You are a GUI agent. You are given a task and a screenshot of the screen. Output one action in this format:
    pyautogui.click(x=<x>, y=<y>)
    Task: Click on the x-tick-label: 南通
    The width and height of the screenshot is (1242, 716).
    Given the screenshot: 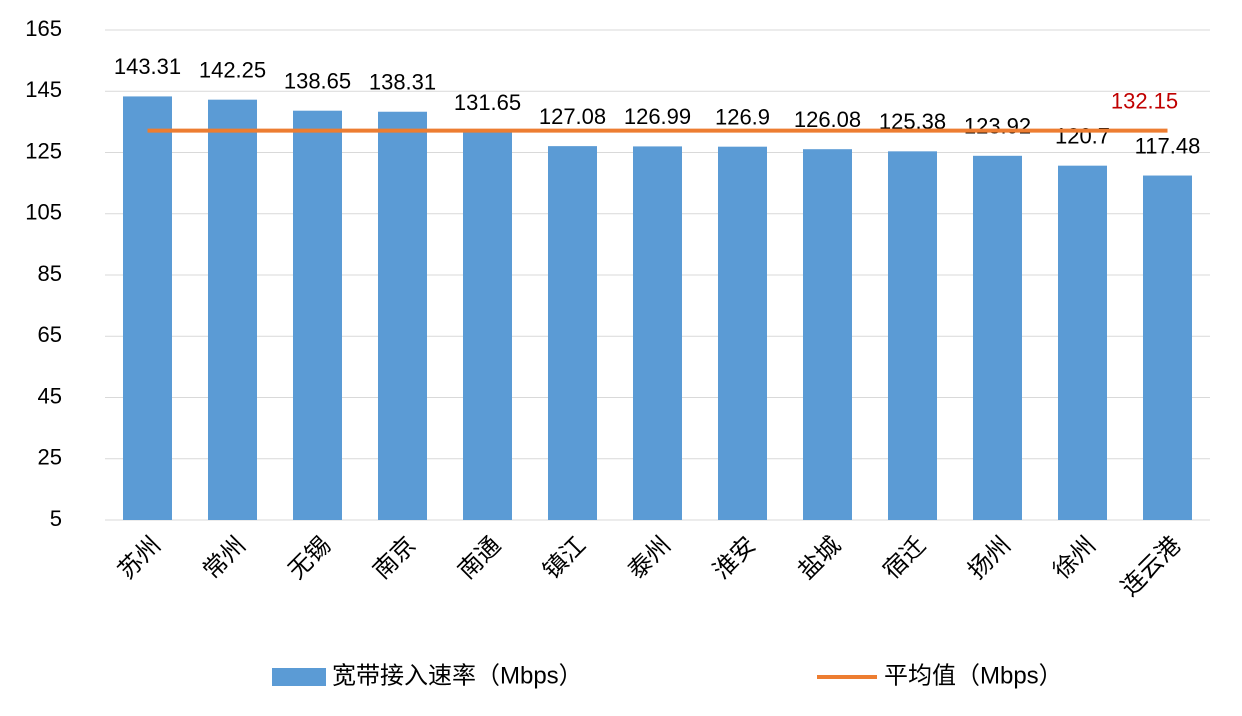 What is the action you would take?
    pyautogui.click(x=479, y=558)
    